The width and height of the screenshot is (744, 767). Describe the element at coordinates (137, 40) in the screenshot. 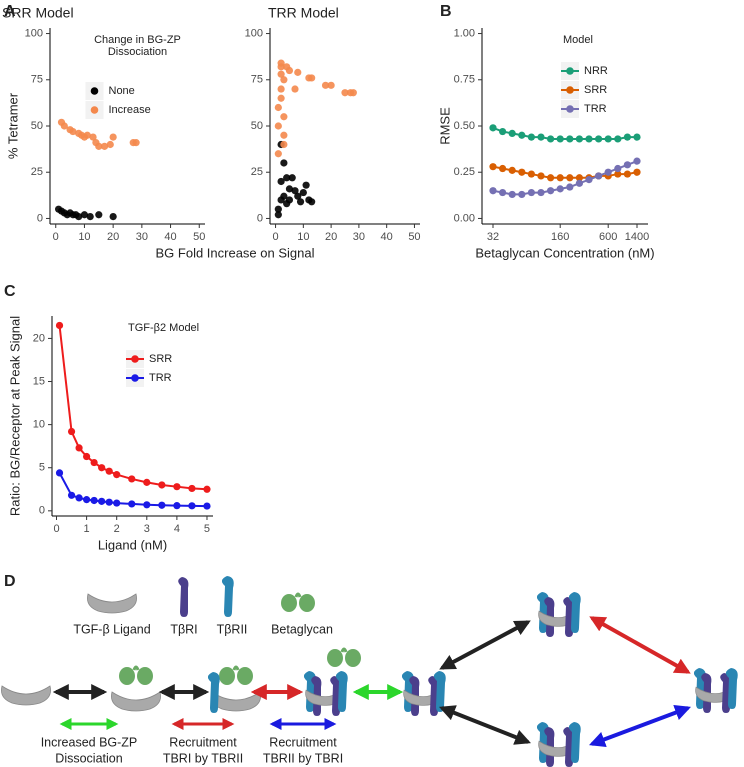

I see `legend-title: Change in BG-ZP` at that location.